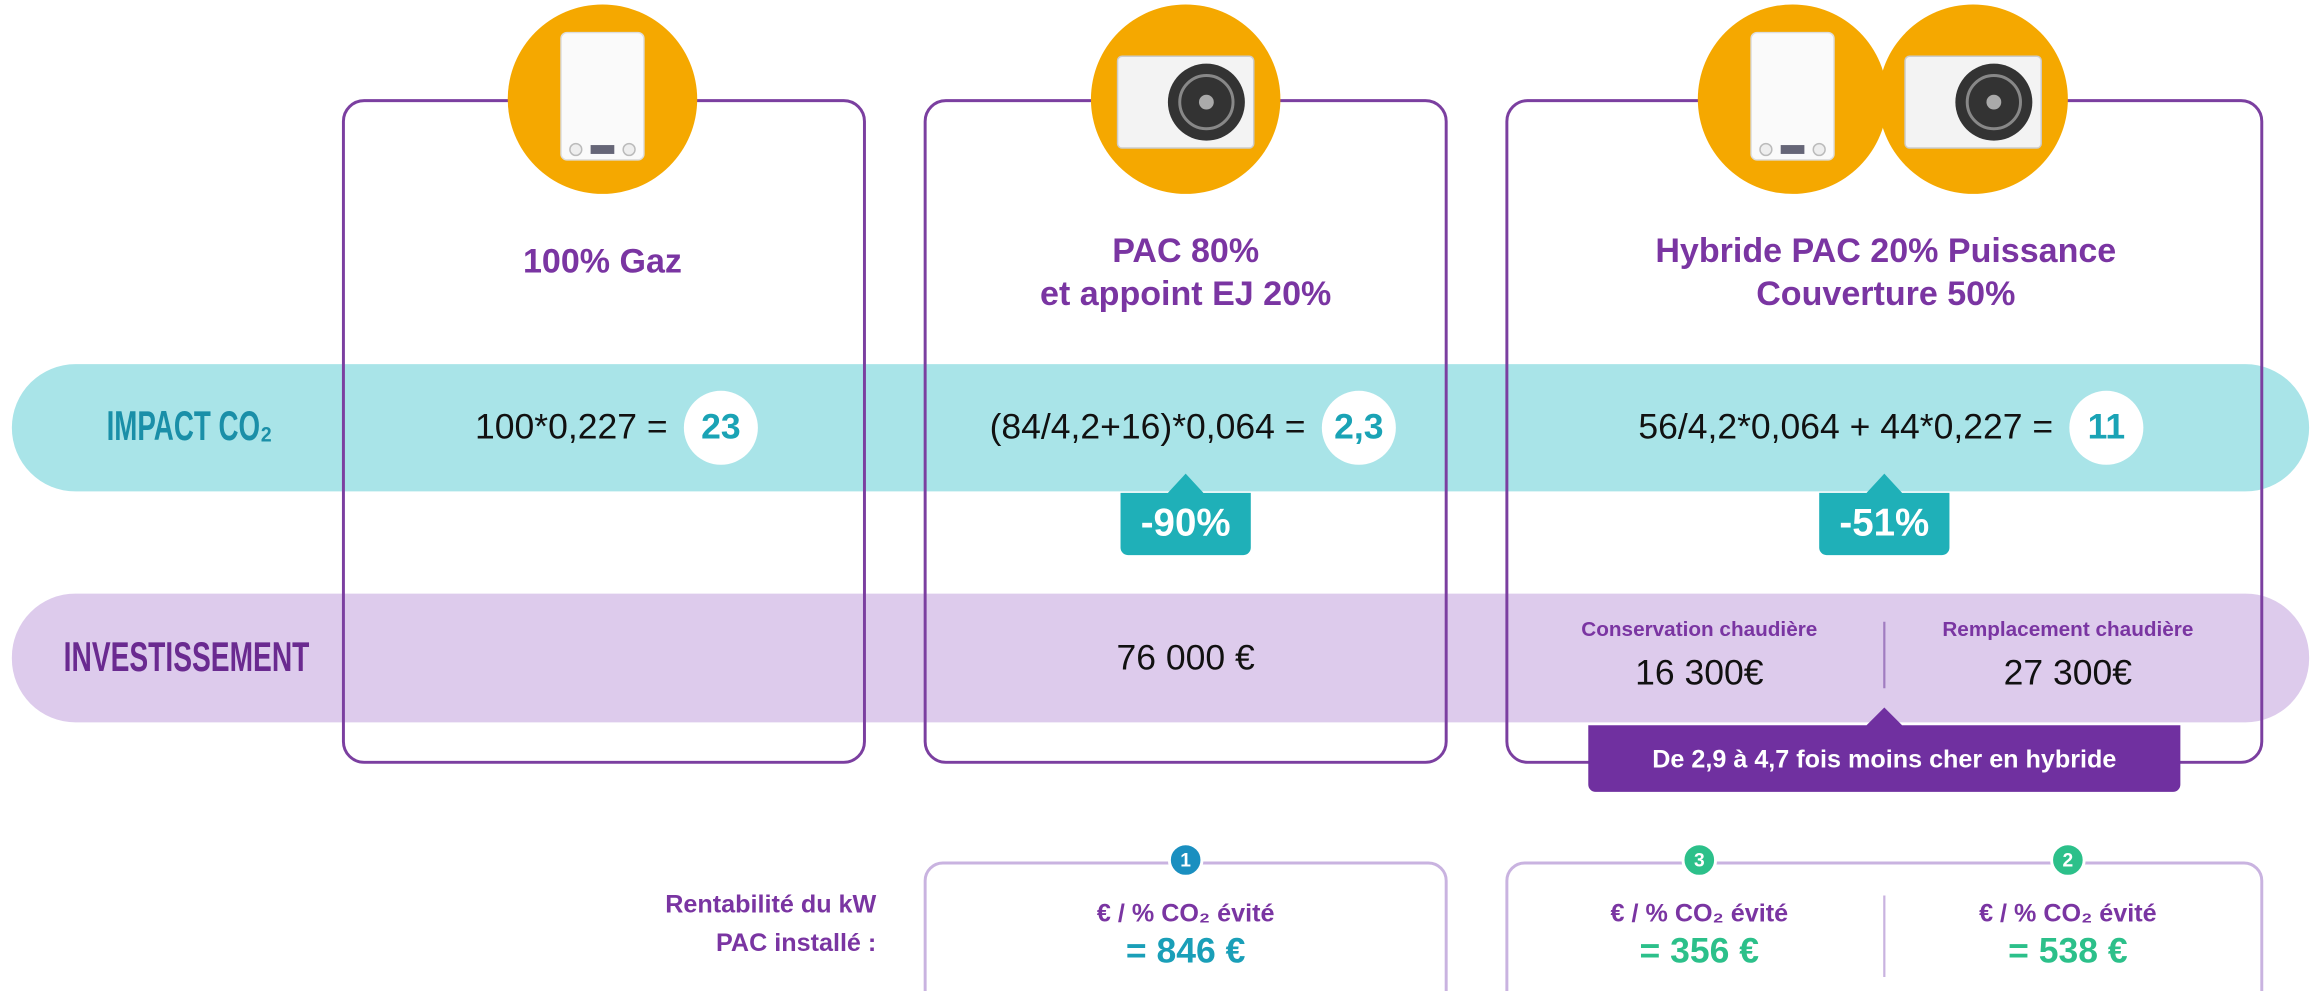 The height and width of the screenshot is (991, 2321). What do you see at coordinates (770, 905) in the screenshot?
I see `rentability-heading: Rentabilité du kW` at bounding box center [770, 905].